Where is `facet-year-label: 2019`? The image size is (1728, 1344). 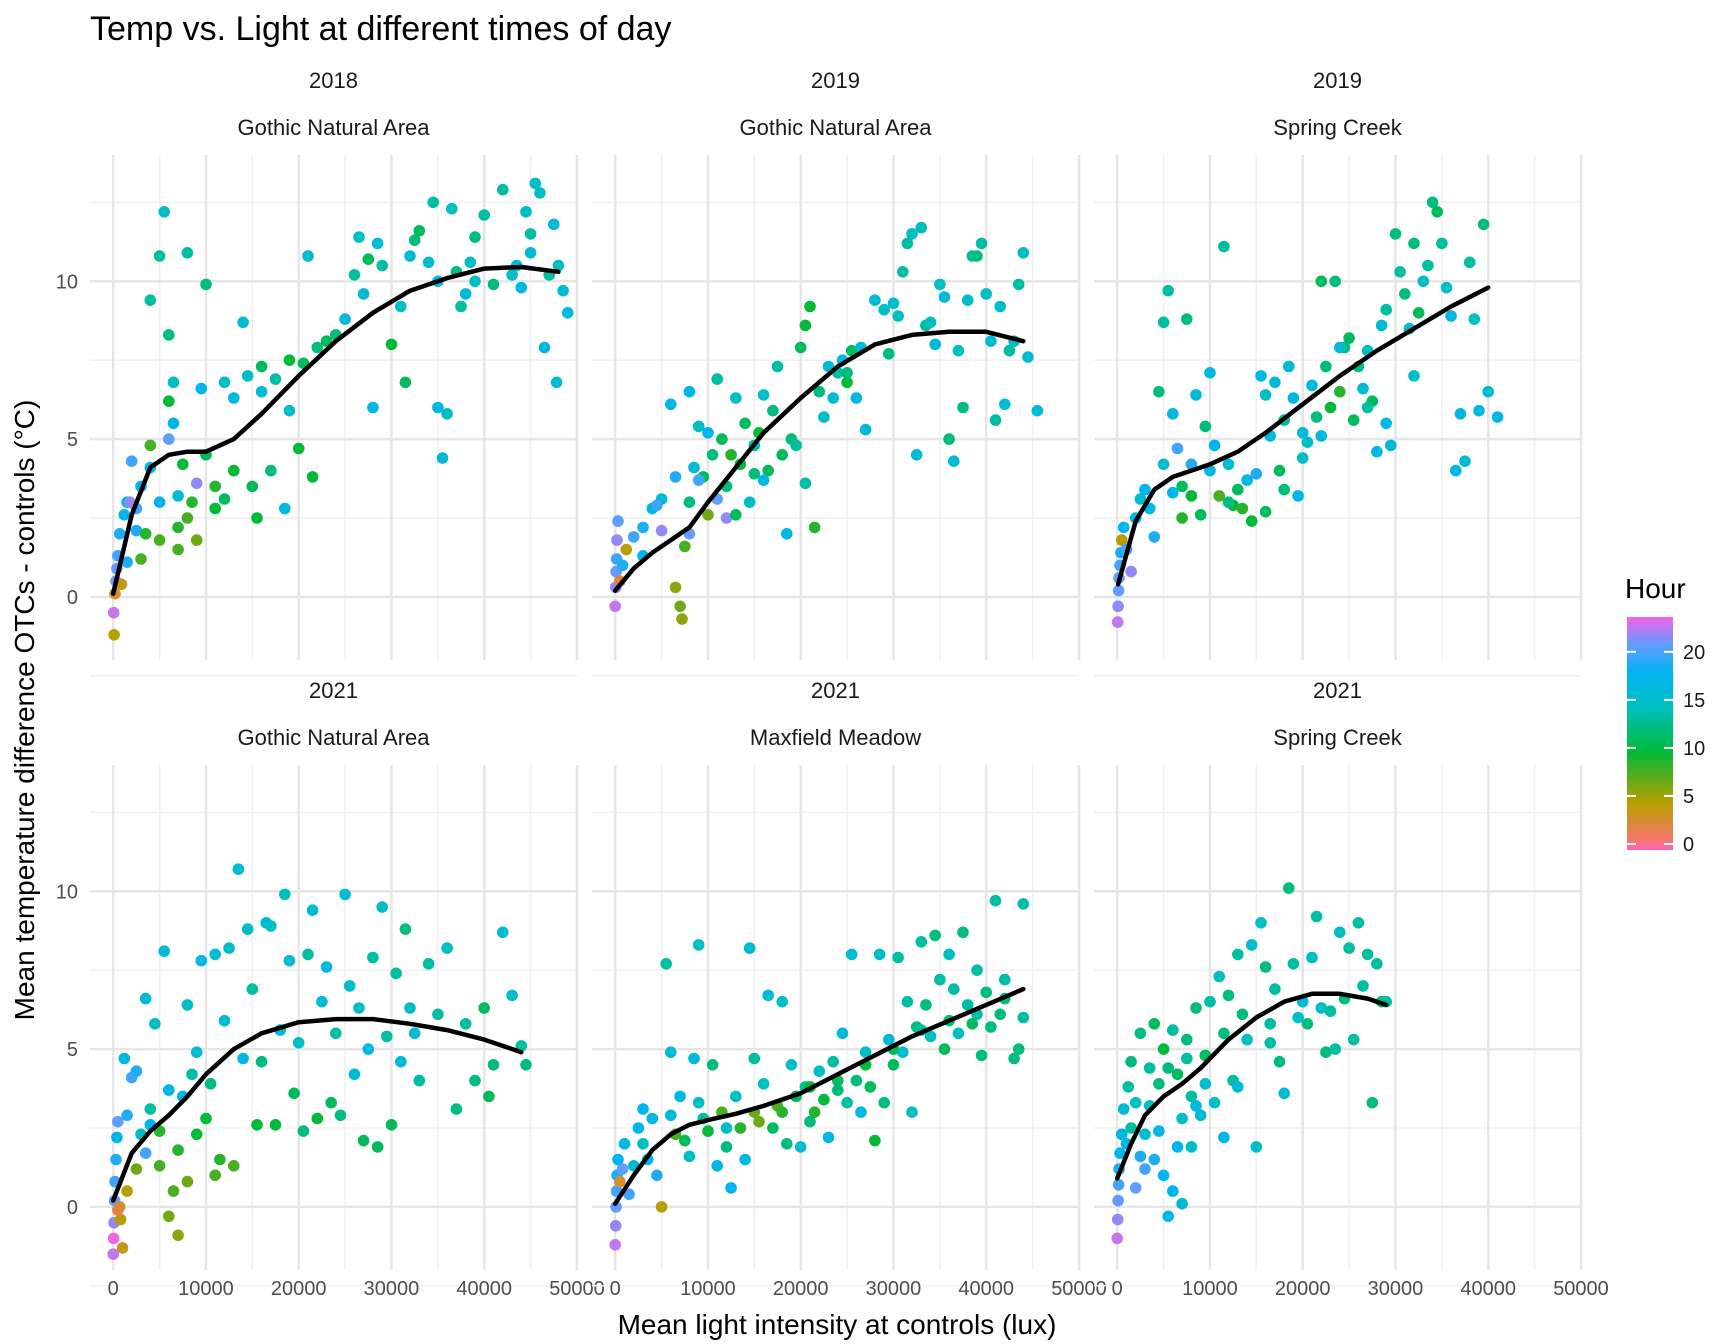
facet-year-label: 2019 is located at coordinates (835, 80).